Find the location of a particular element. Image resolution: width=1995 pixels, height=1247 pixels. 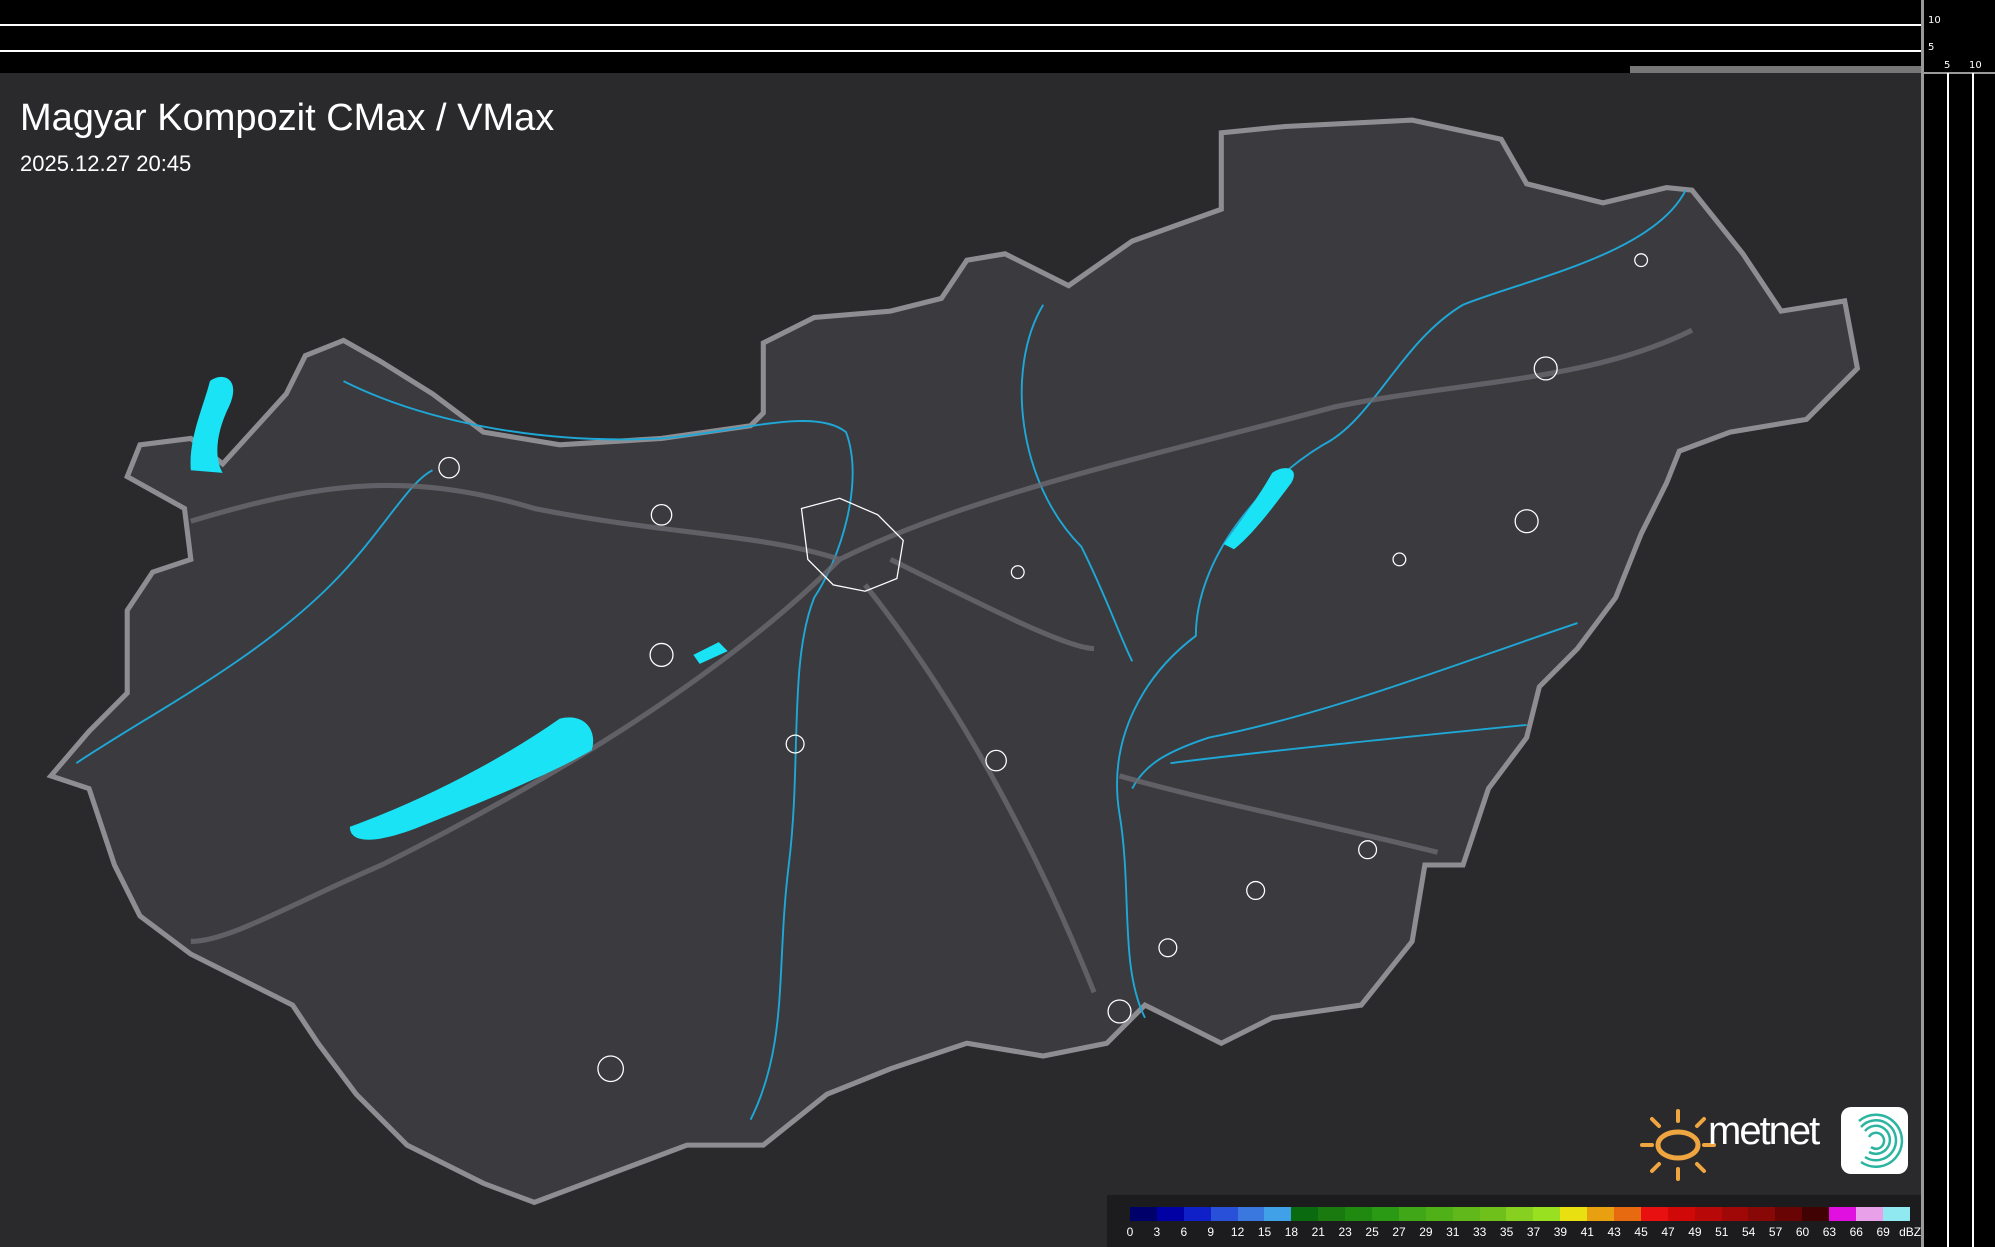

legend-label: 60 is located at coordinates (1802, 1232).